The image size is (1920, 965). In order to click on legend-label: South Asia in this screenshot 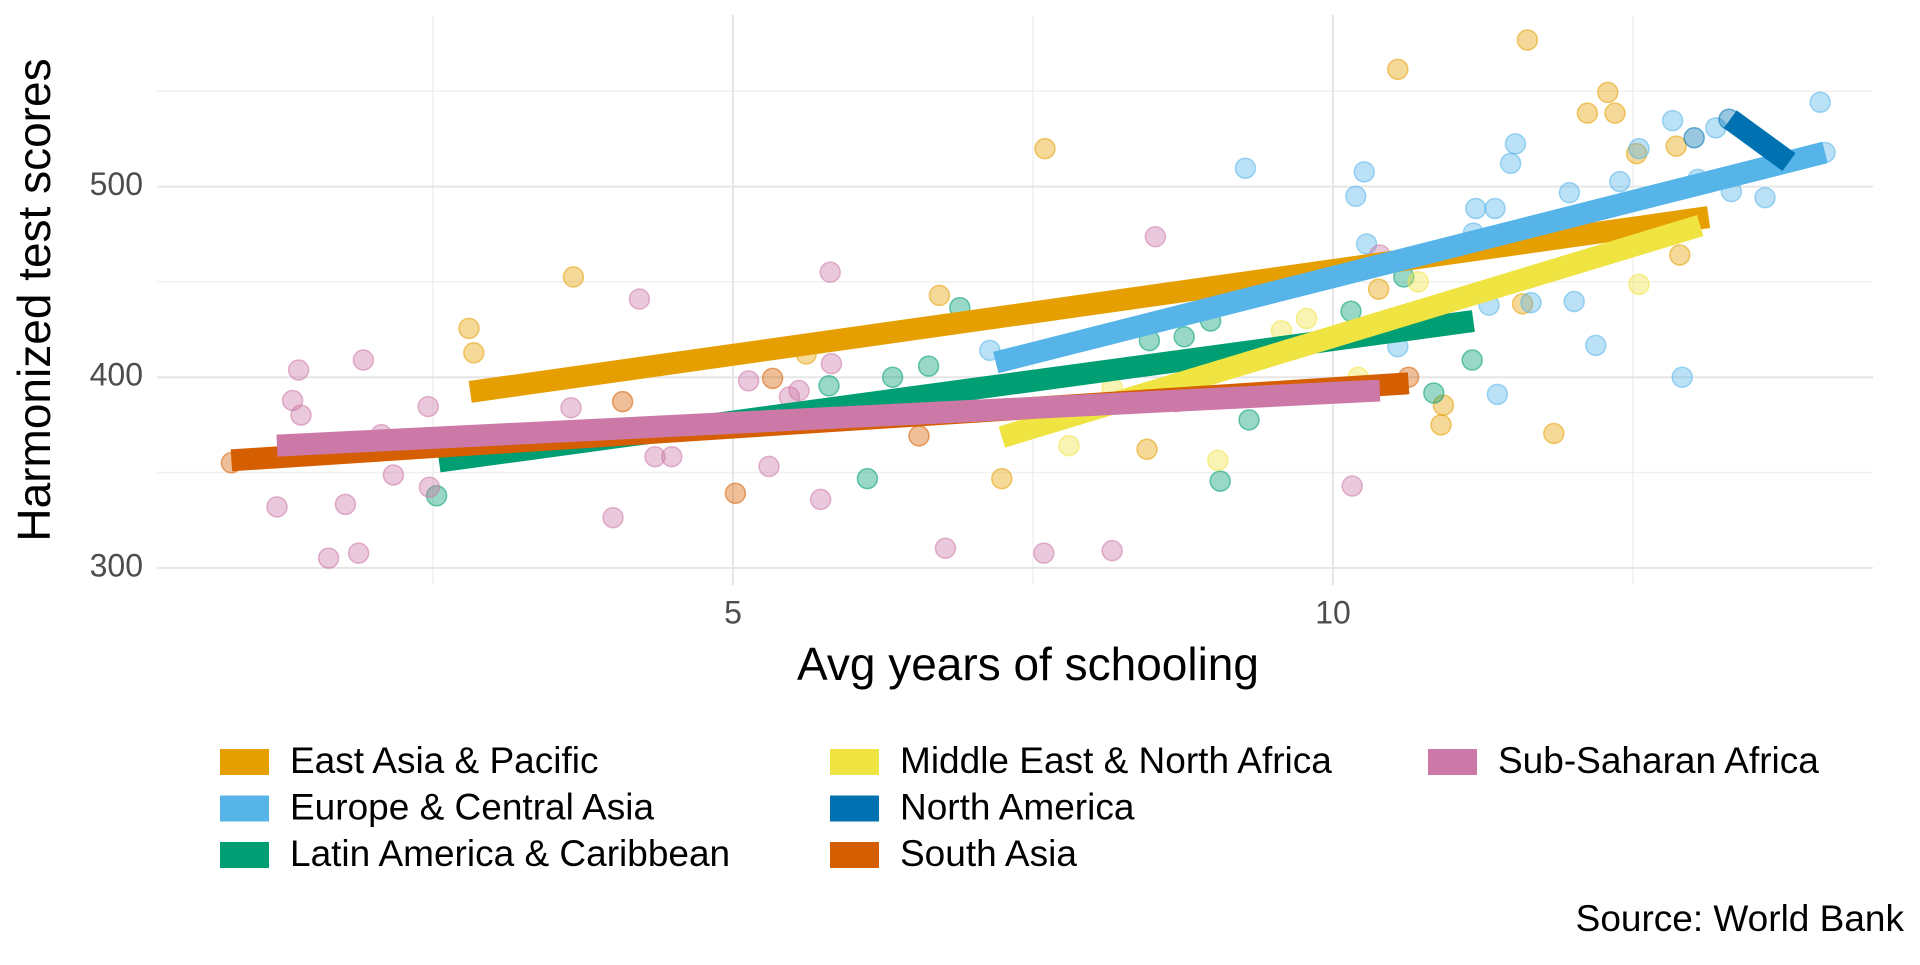, I will do `click(988, 853)`.